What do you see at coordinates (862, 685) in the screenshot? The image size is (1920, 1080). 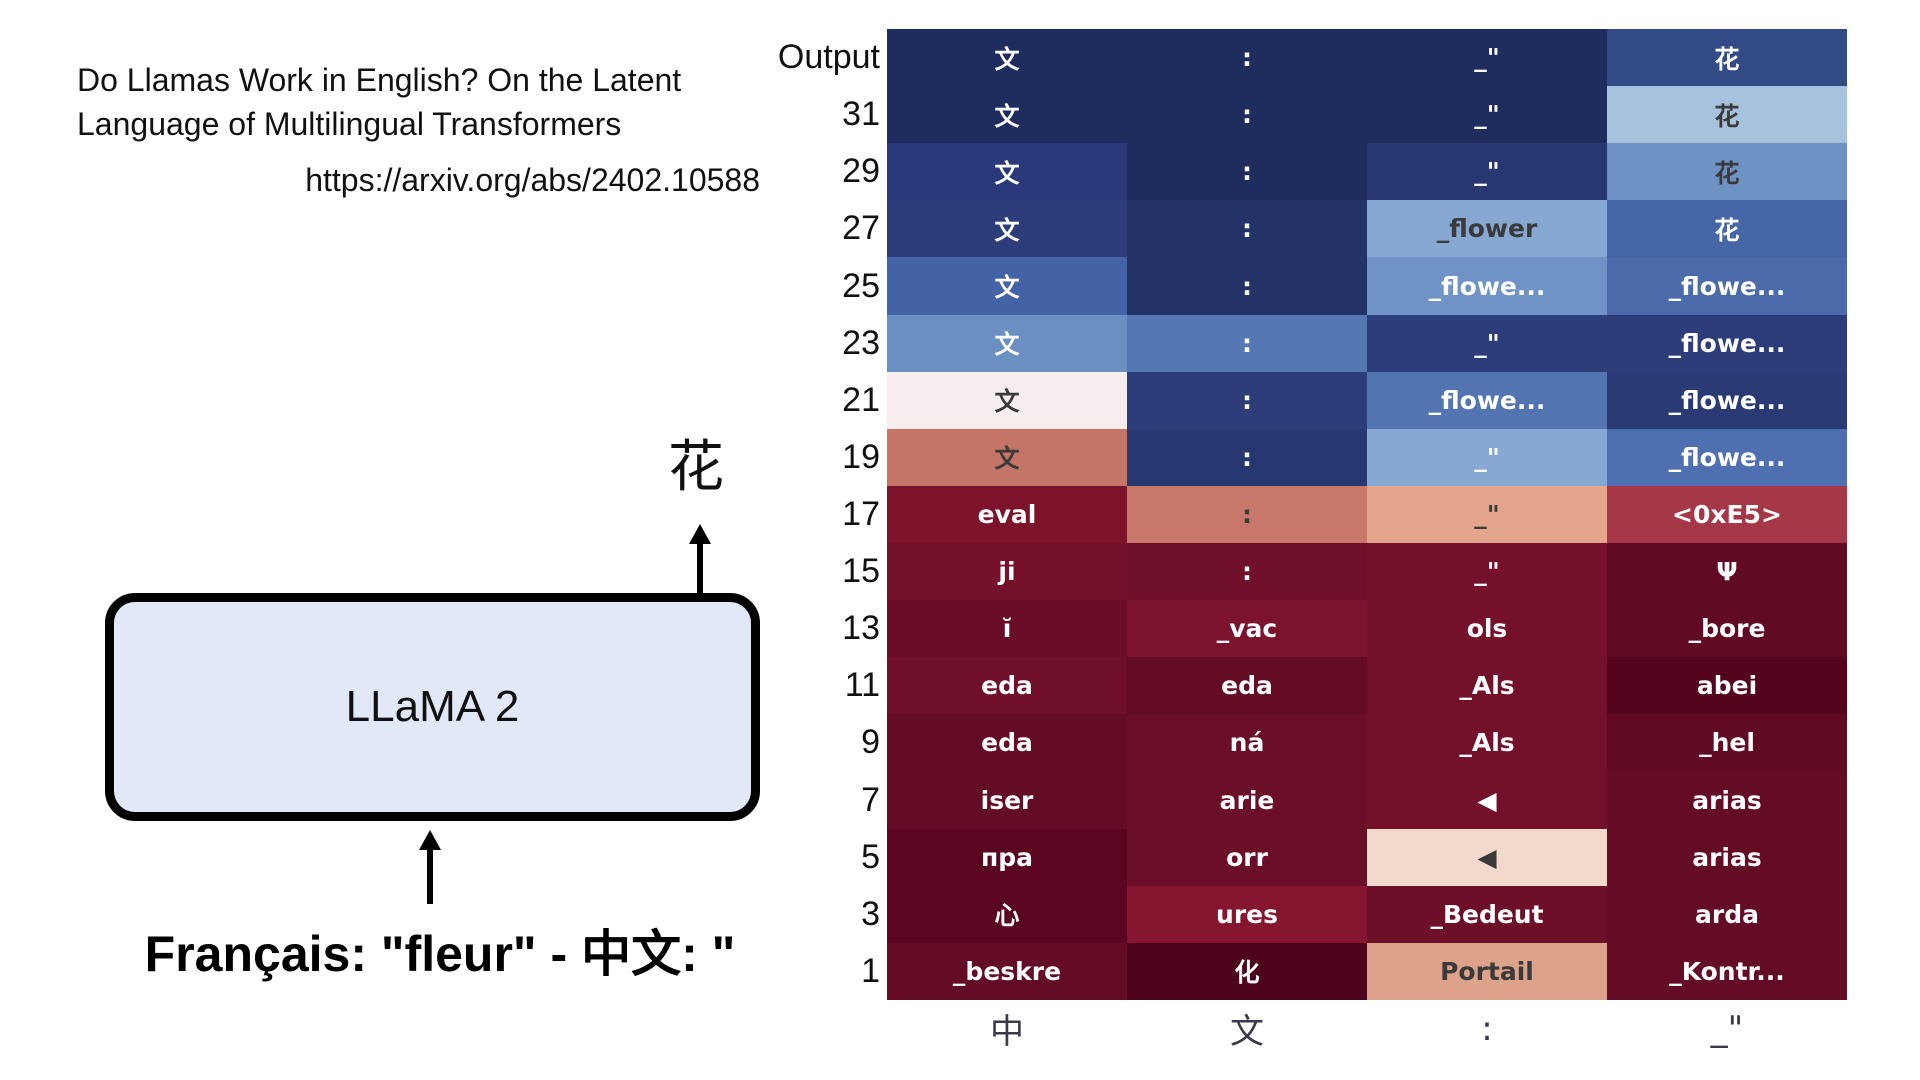 I see `y-tick-label: 11` at bounding box center [862, 685].